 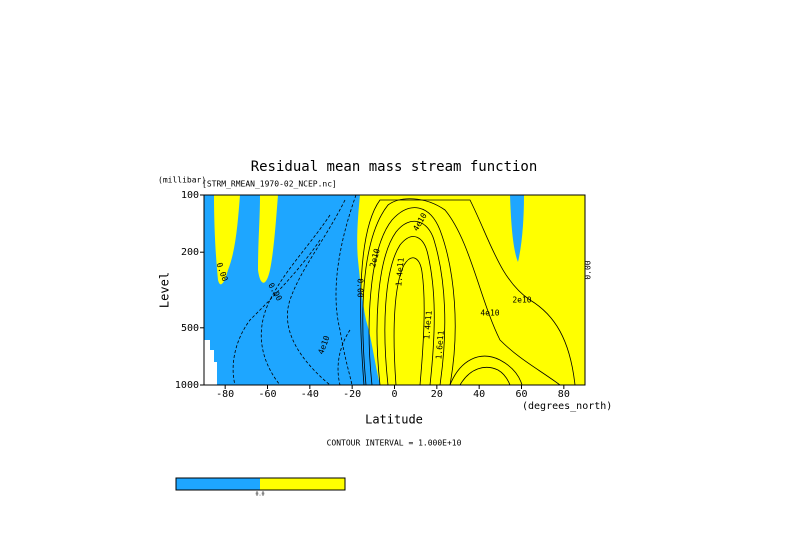 I want to click on x-axis-label: Latitude, so click(x=394, y=420).